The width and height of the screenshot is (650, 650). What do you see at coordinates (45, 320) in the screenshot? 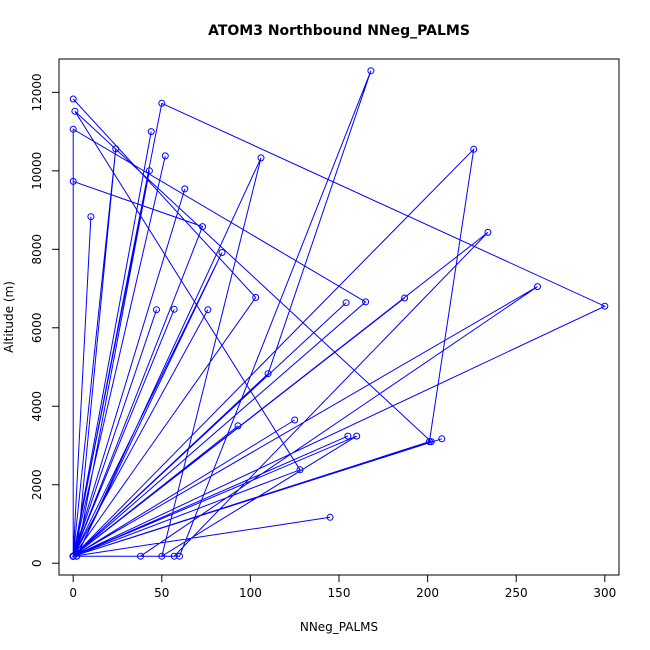
I see `y-axis: 0 2000 4000 6000 8000 10000 12000` at bounding box center [45, 320].